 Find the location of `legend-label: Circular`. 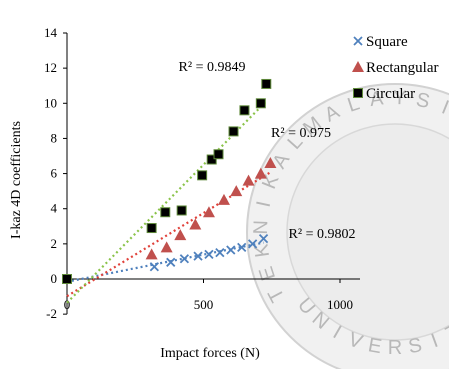

legend-label: Circular is located at coordinates (390, 94).